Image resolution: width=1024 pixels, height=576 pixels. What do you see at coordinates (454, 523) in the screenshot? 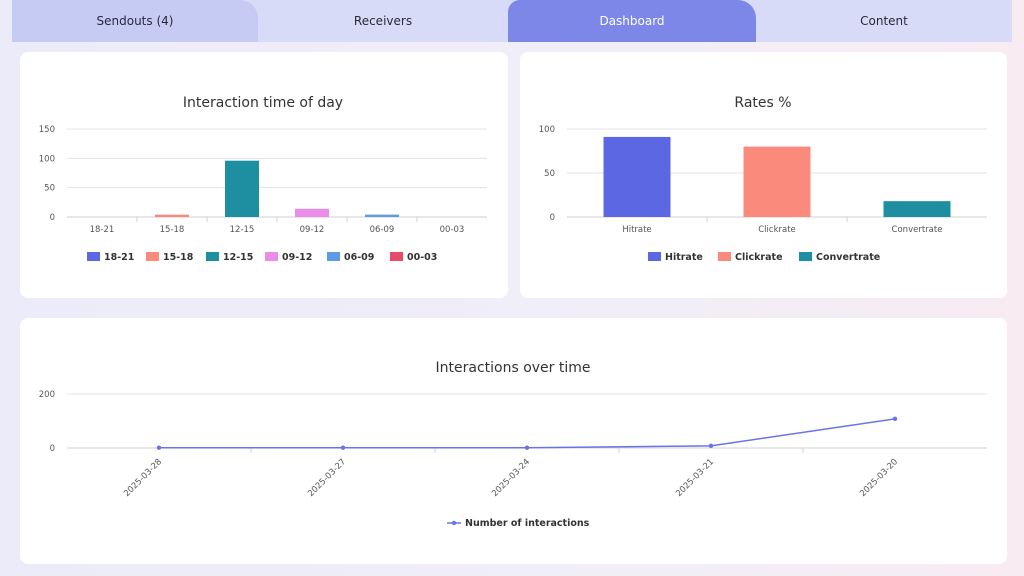
I see `legend-marker` at bounding box center [454, 523].